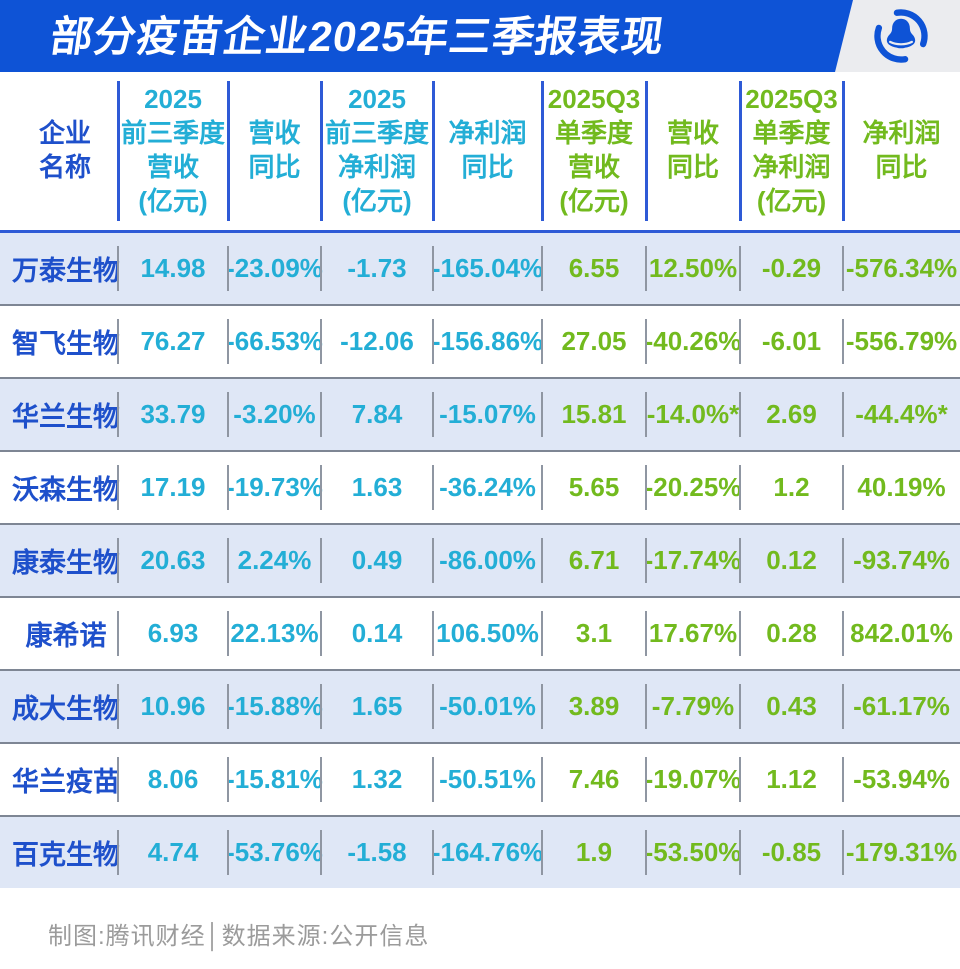  Describe the element at coordinates (357, 36) in the screenshot. I see `page-title: 部分疫苗企业2025年三季报表现` at that location.